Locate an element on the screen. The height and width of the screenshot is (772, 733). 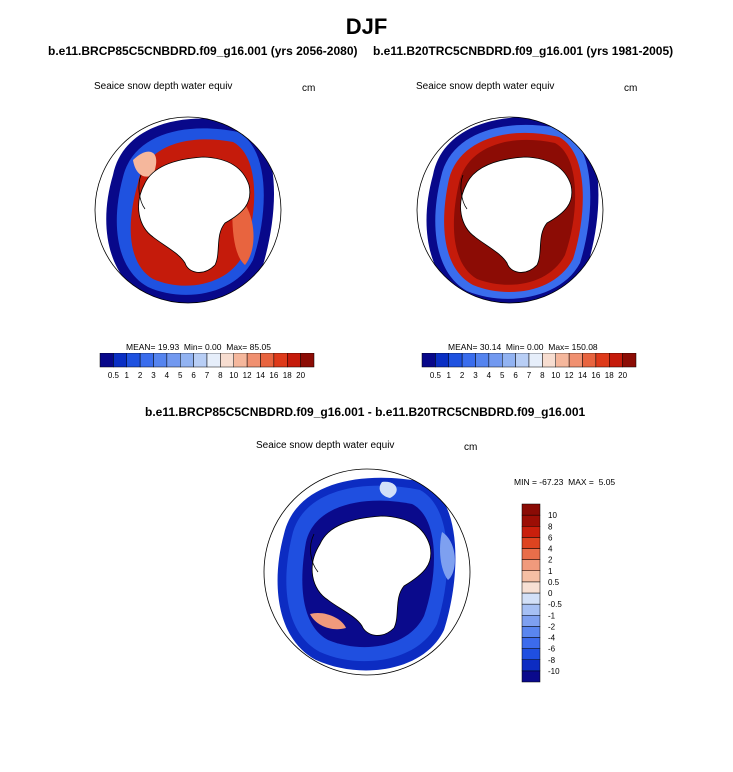
panel-future-stats: MEAN= 19.93 Min= 0.00 Max= 85.05 is located at coordinates (198, 347).